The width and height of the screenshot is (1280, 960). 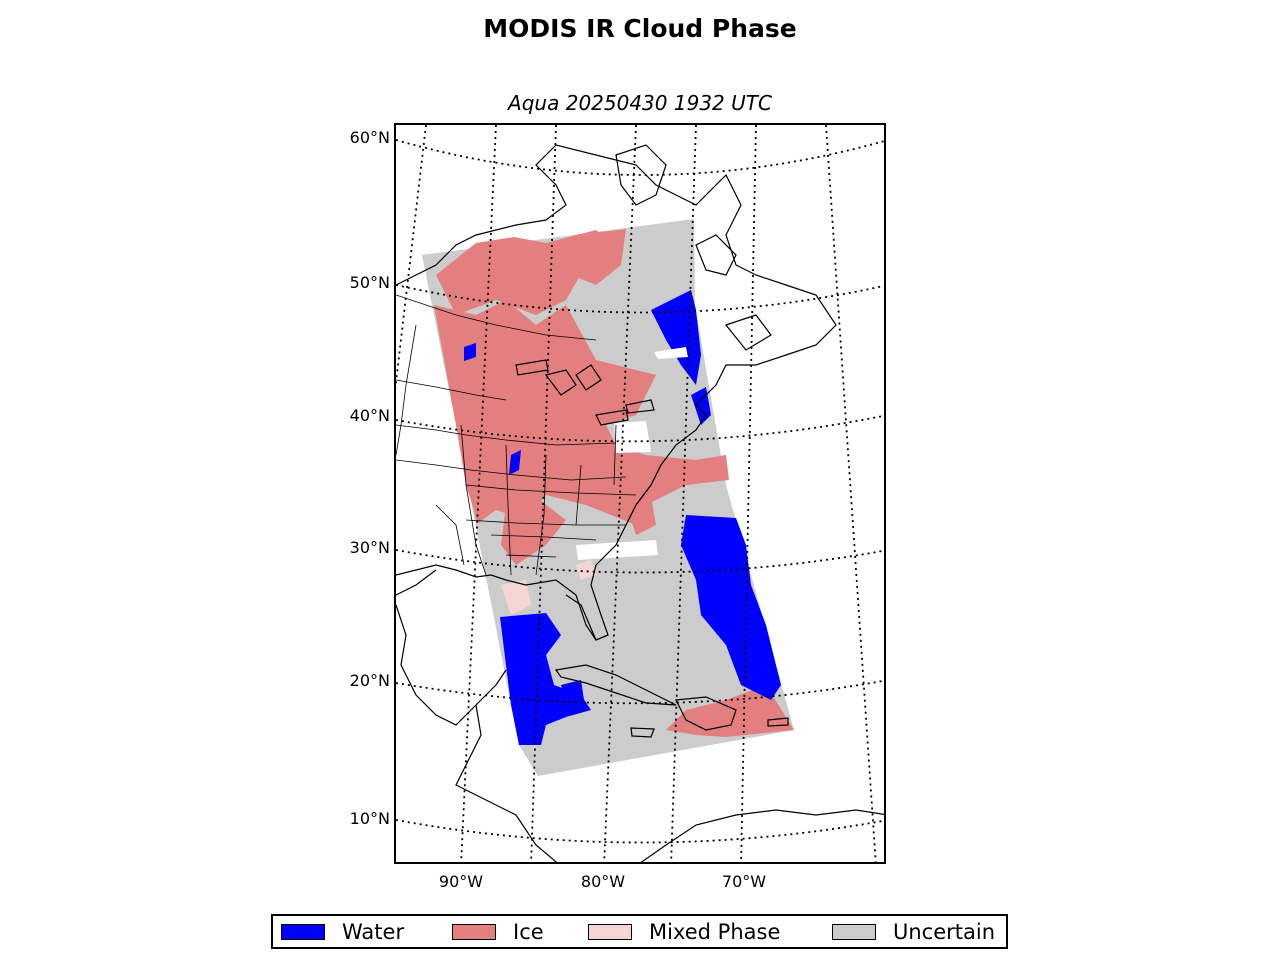 What do you see at coordinates (498, 931) in the screenshot?
I see `legend-item-ice: Ice` at bounding box center [498, 931].